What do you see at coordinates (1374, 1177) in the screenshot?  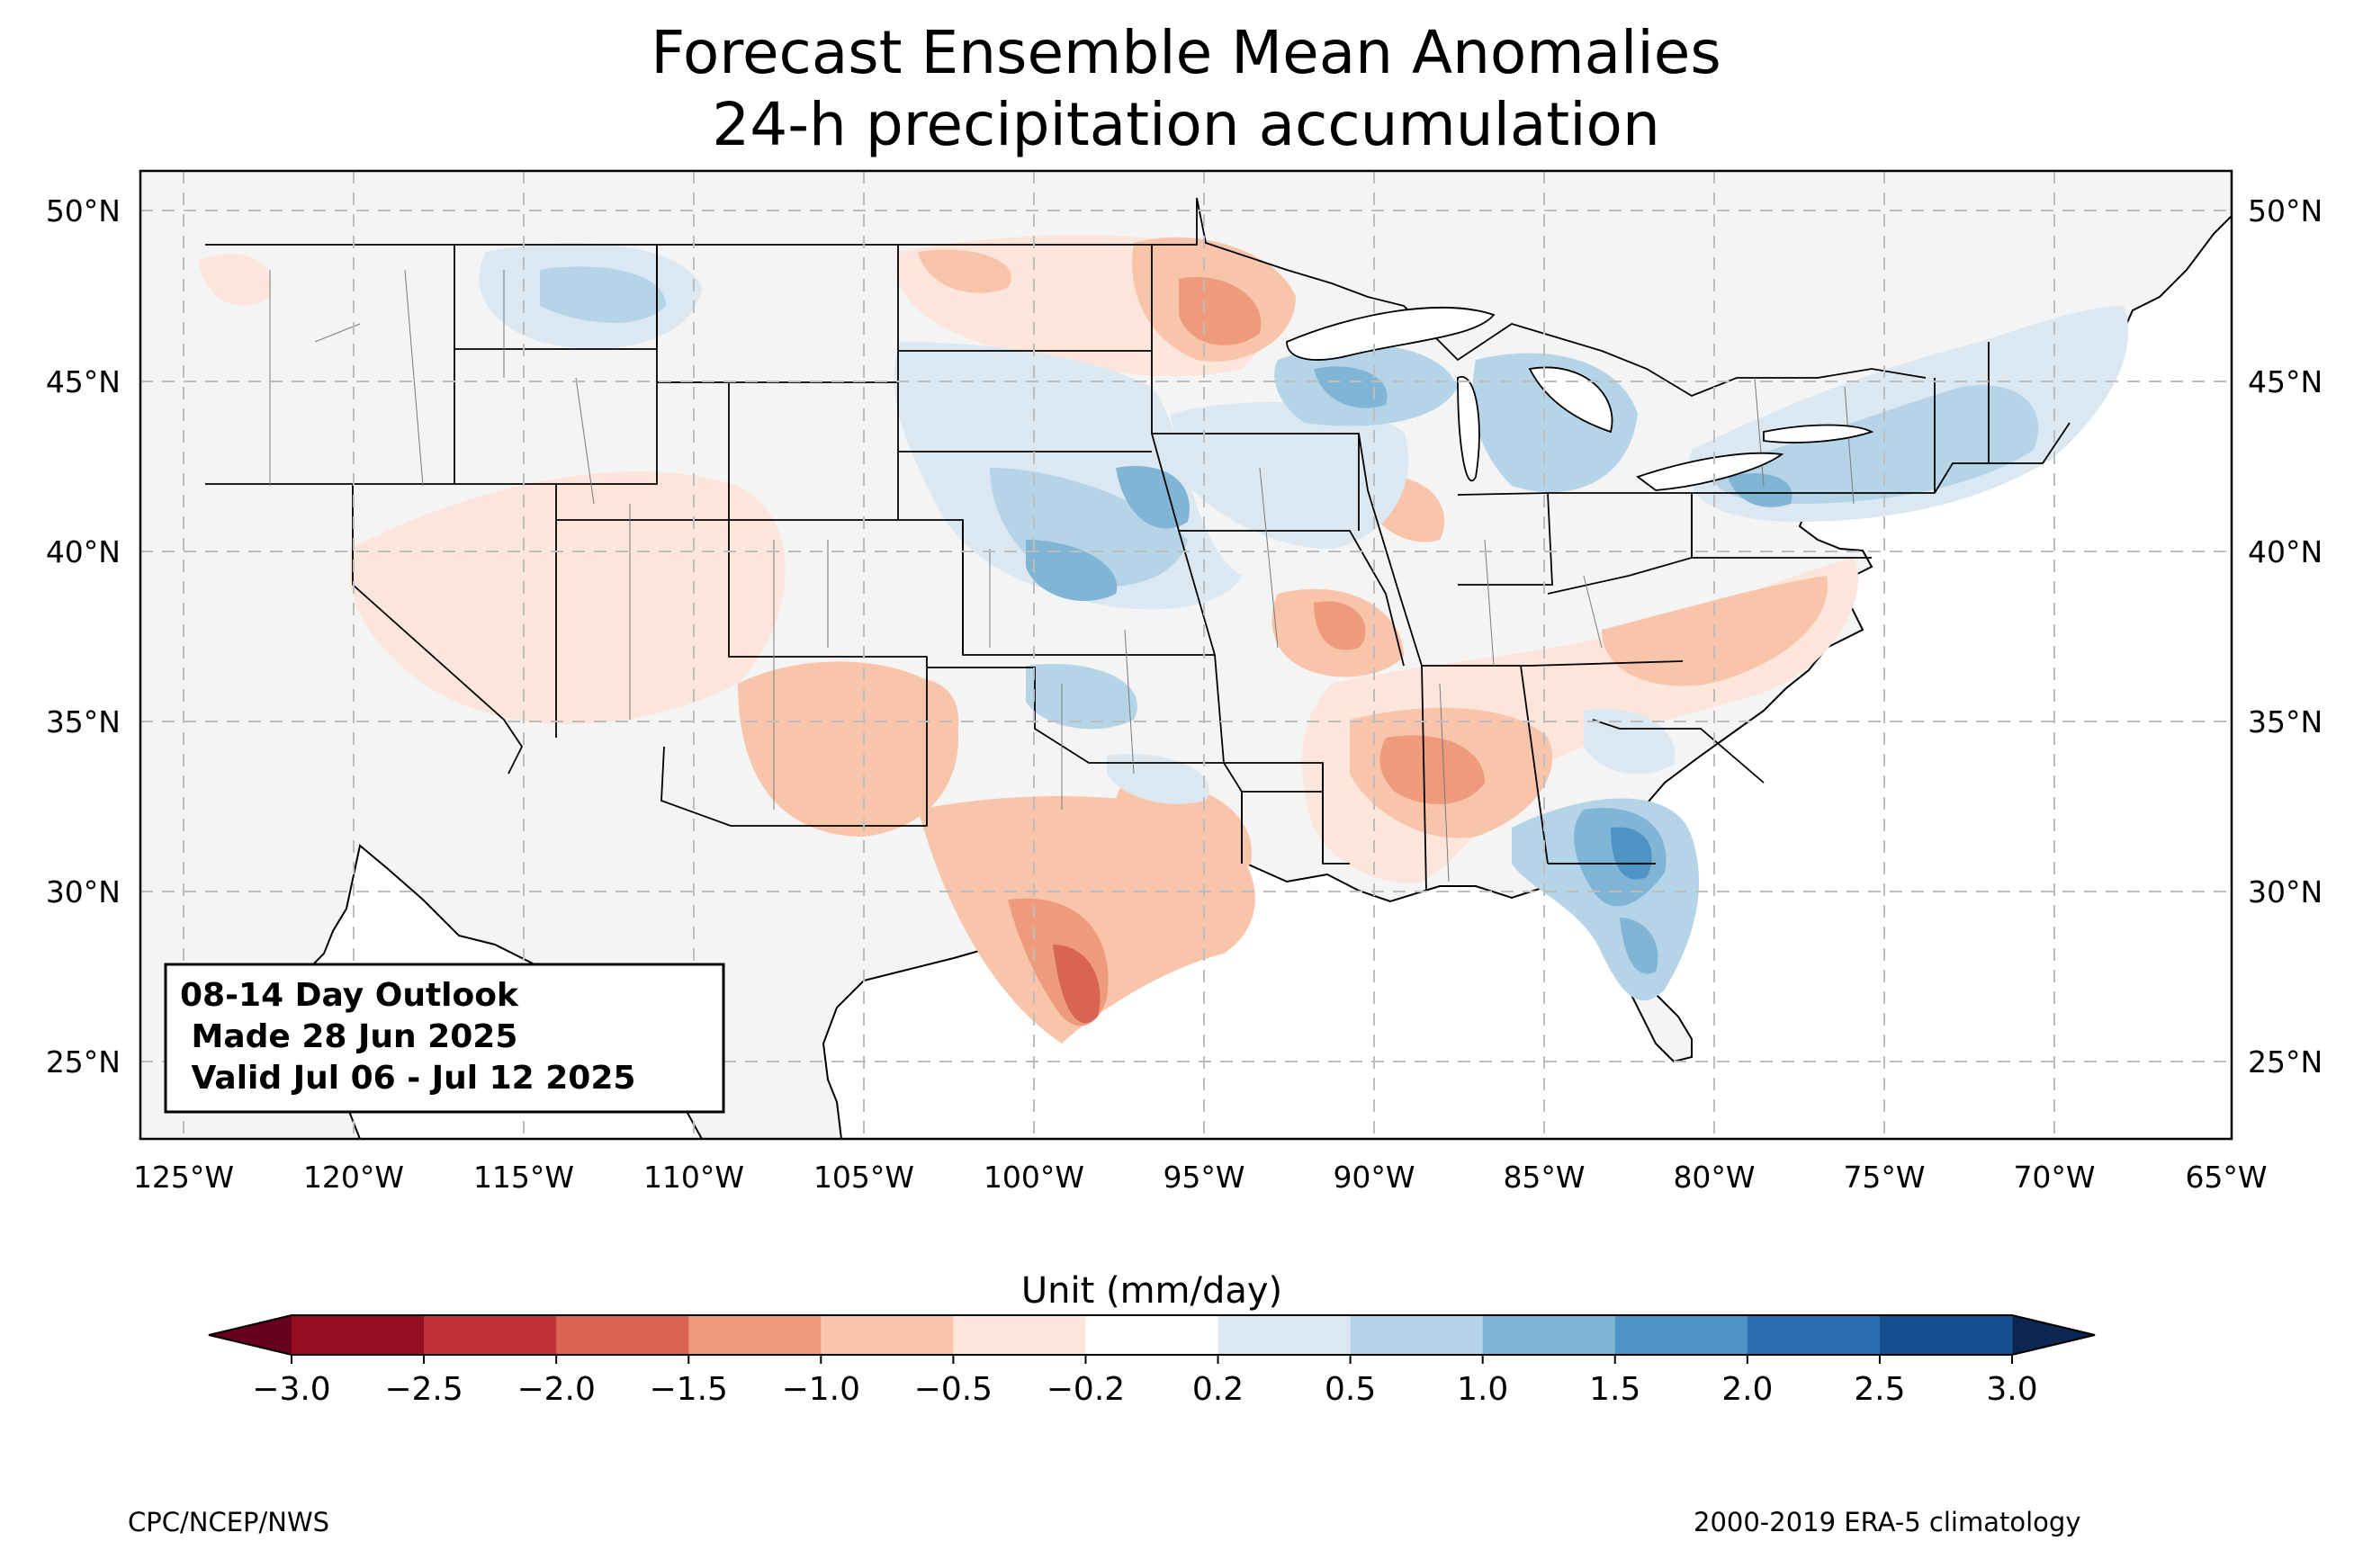 I see `lon-tick-90w: 90°W` at bounding box center [1374, 1177].